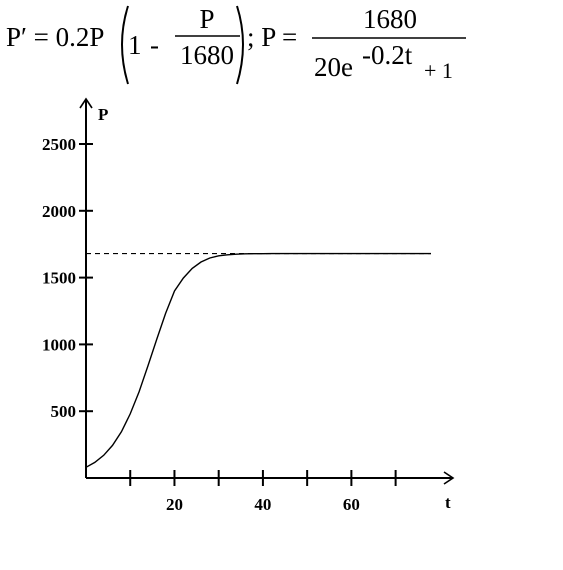 This screenshot has height=570, width=563. I want to click on equation-lhs: P′ = 0.2P, so click(55, 37).